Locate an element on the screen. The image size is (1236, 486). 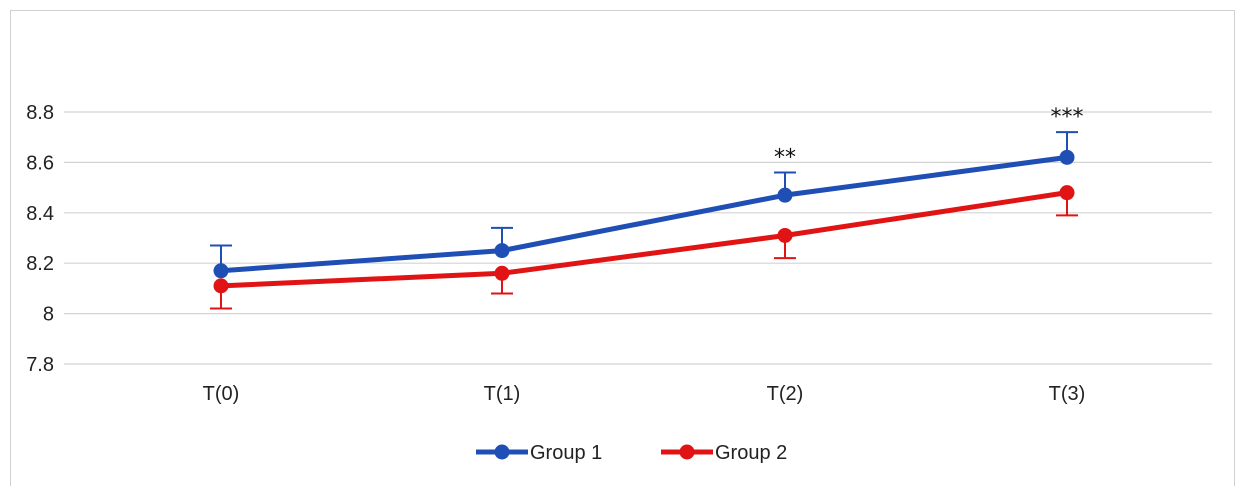
y-tick-label: 8.6 is located at coordinates (40, 163).